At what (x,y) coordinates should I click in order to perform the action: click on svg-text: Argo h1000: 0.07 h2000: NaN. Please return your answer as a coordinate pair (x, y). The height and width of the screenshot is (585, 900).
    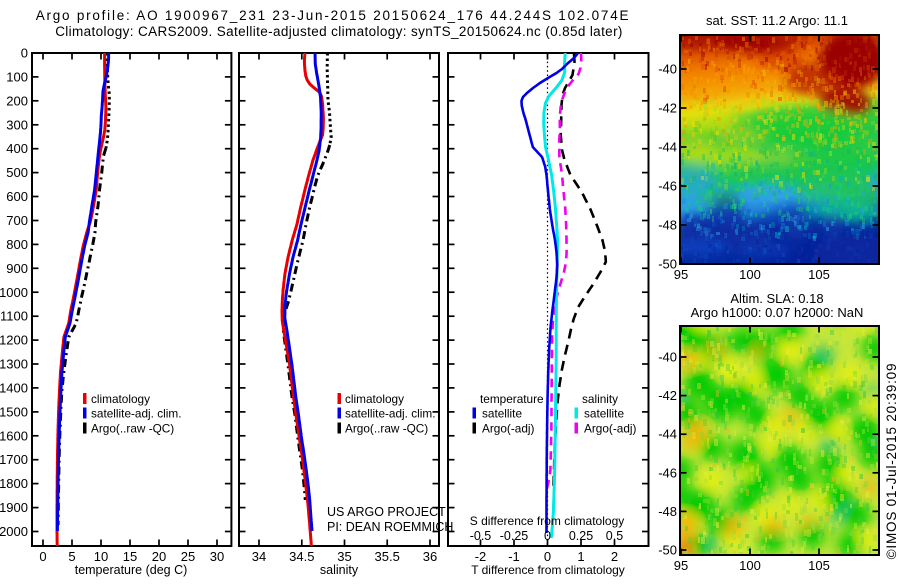
    Looking at the image, I should click on (777, 312).